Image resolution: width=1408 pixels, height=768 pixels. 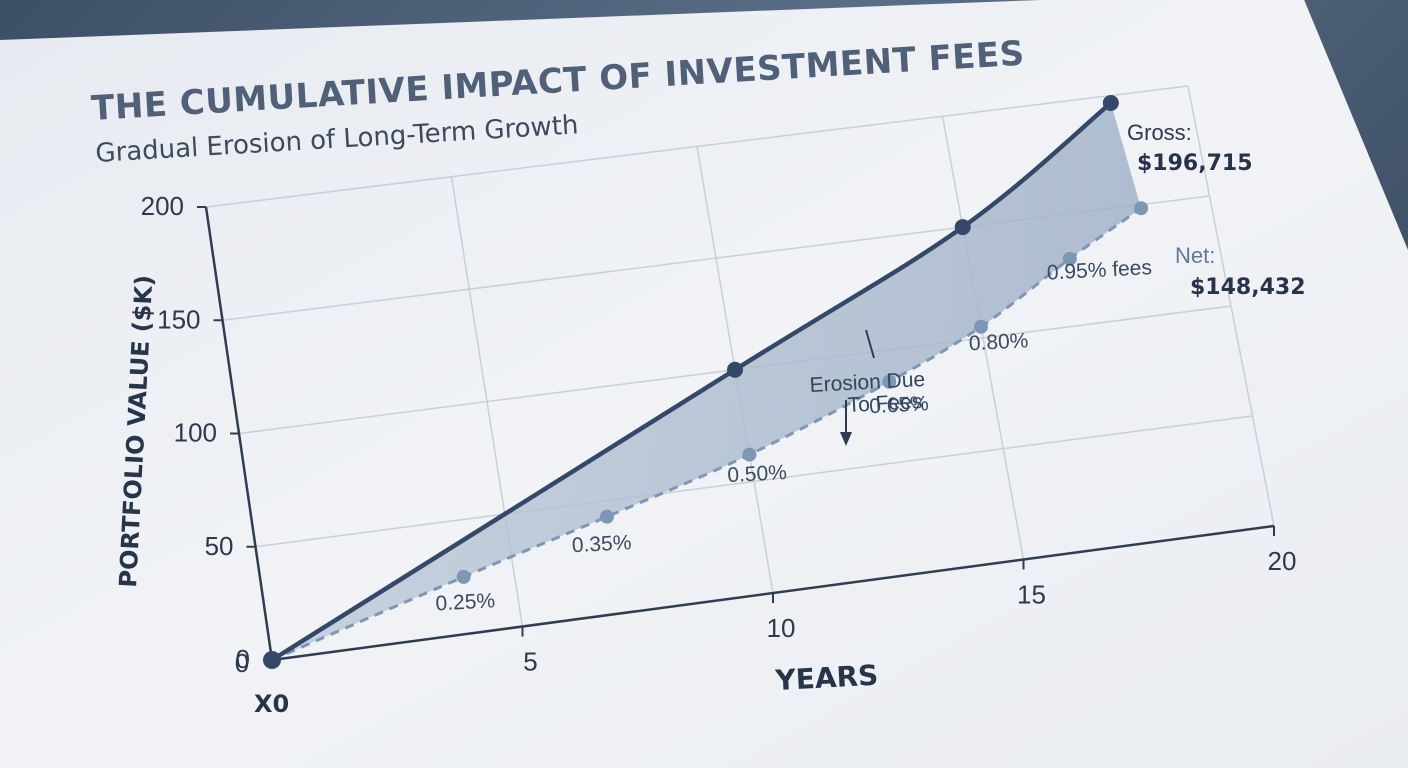 I want to click on gross-value: $196,715, so click(x=1195, y=163).